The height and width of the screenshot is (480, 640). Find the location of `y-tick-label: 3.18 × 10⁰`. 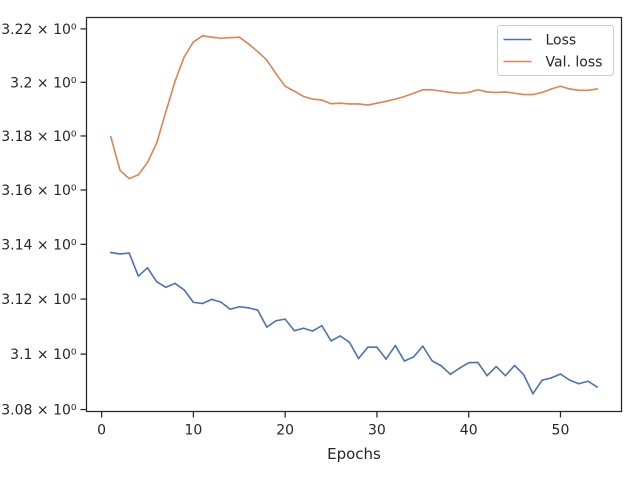

y-tick-label: 3.18 × 10⁰ is located at coordinates (39, 137).